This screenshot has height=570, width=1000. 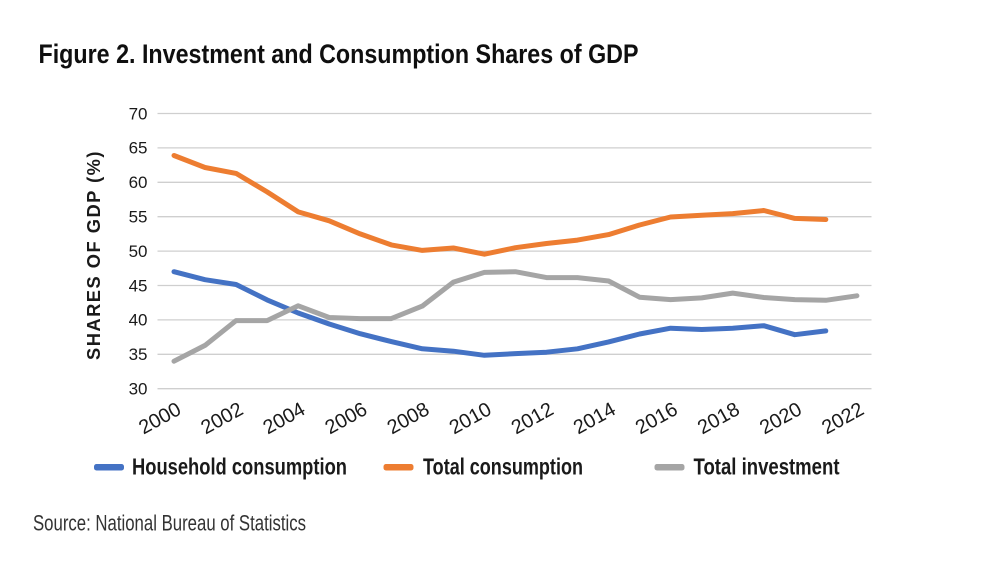 What do you see at coordinates (138, 148) in the screenshot?
I see `svg-text: 65` at bounding box center [138, 148].